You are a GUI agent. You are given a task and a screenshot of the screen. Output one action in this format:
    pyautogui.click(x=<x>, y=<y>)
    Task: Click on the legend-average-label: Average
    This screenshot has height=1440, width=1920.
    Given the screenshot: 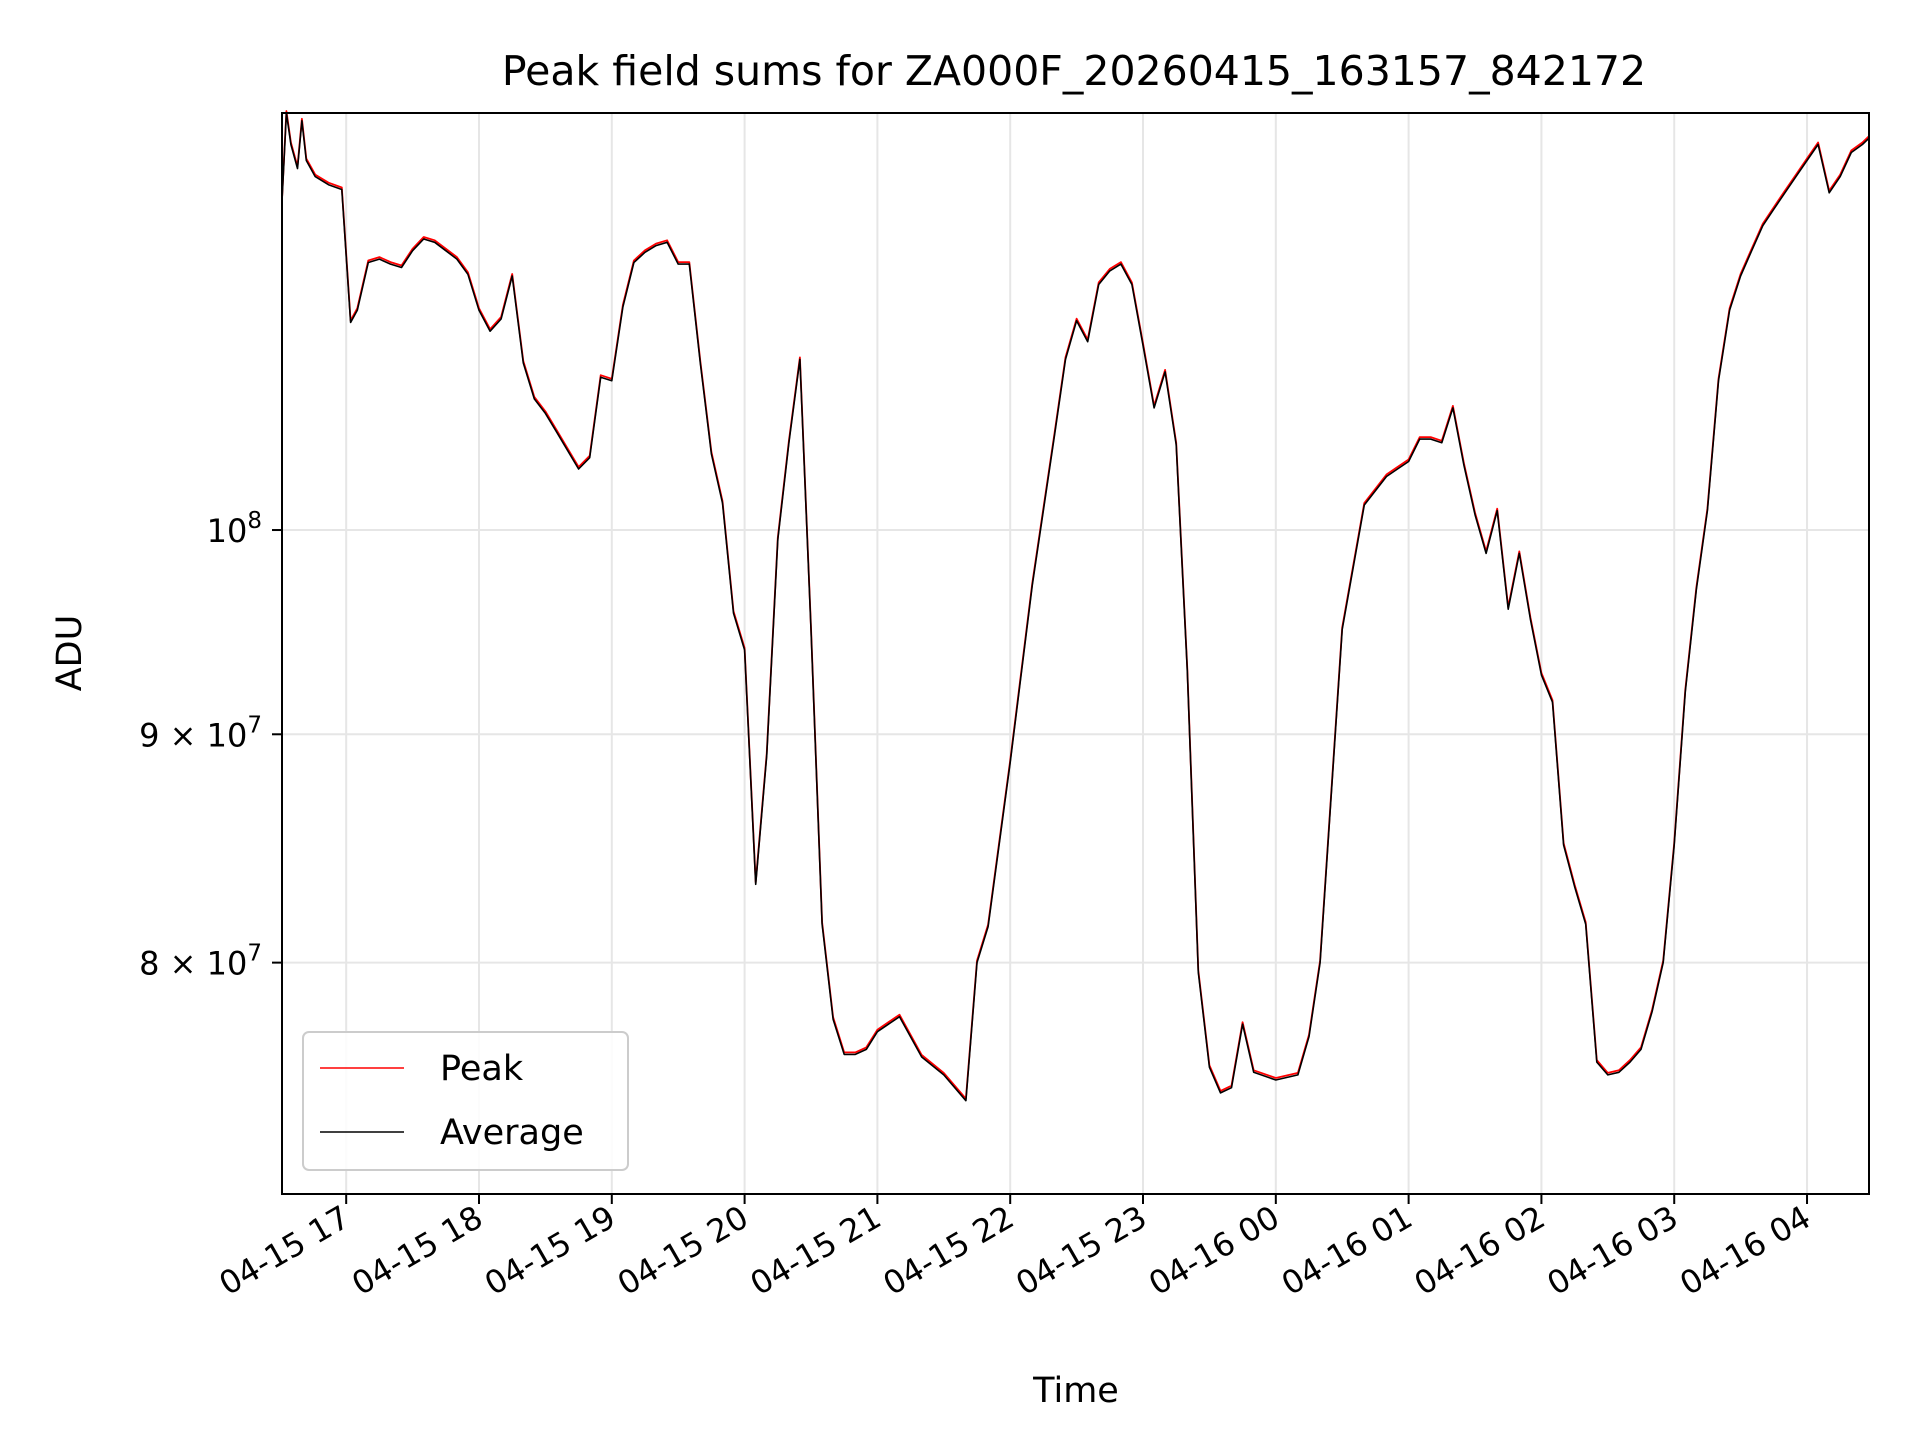 What is the action you would take?
    pyautogui.click(x=512, y=1133)
    